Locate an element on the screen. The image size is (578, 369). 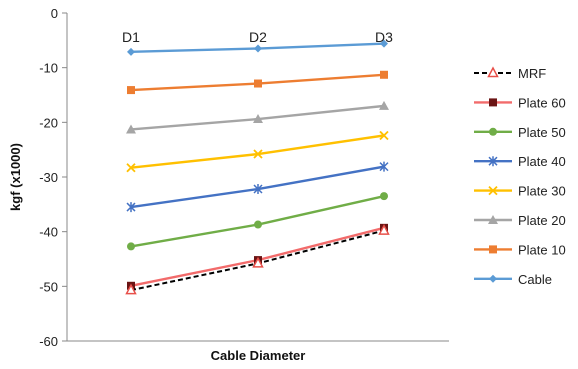
category-labels: D1 D2 D3 is located at coordinates (257, 37).